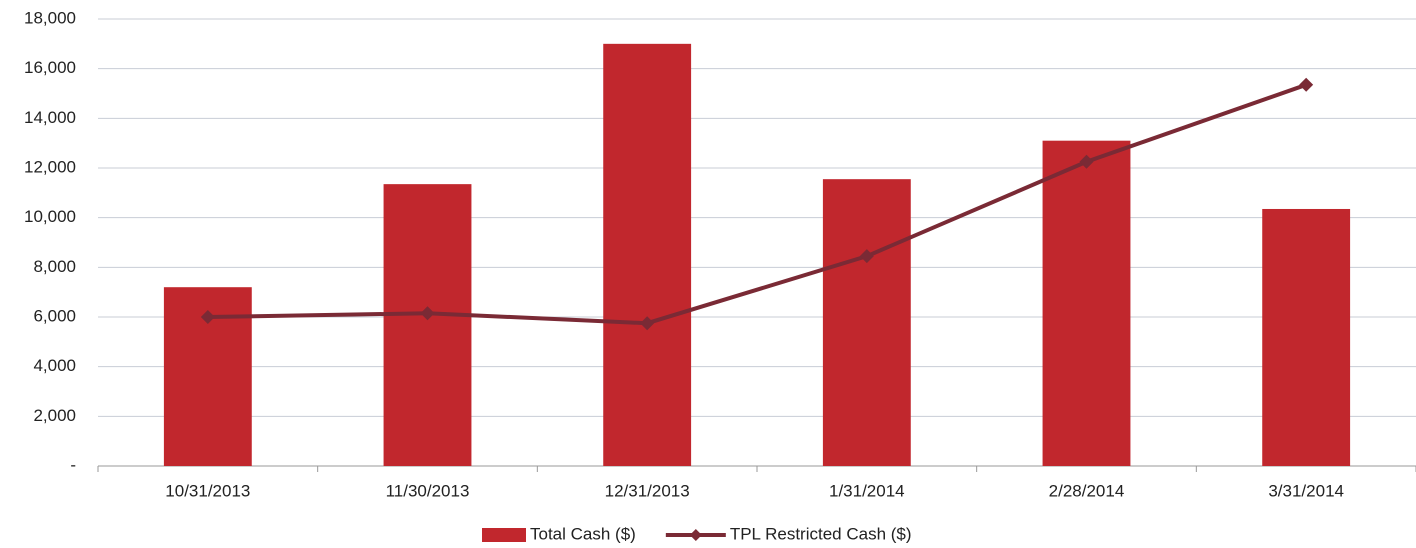 This screenshot has width=1416, height=548. I want to click on x-tick-label: 2/28/2014, so click(1087, 490).